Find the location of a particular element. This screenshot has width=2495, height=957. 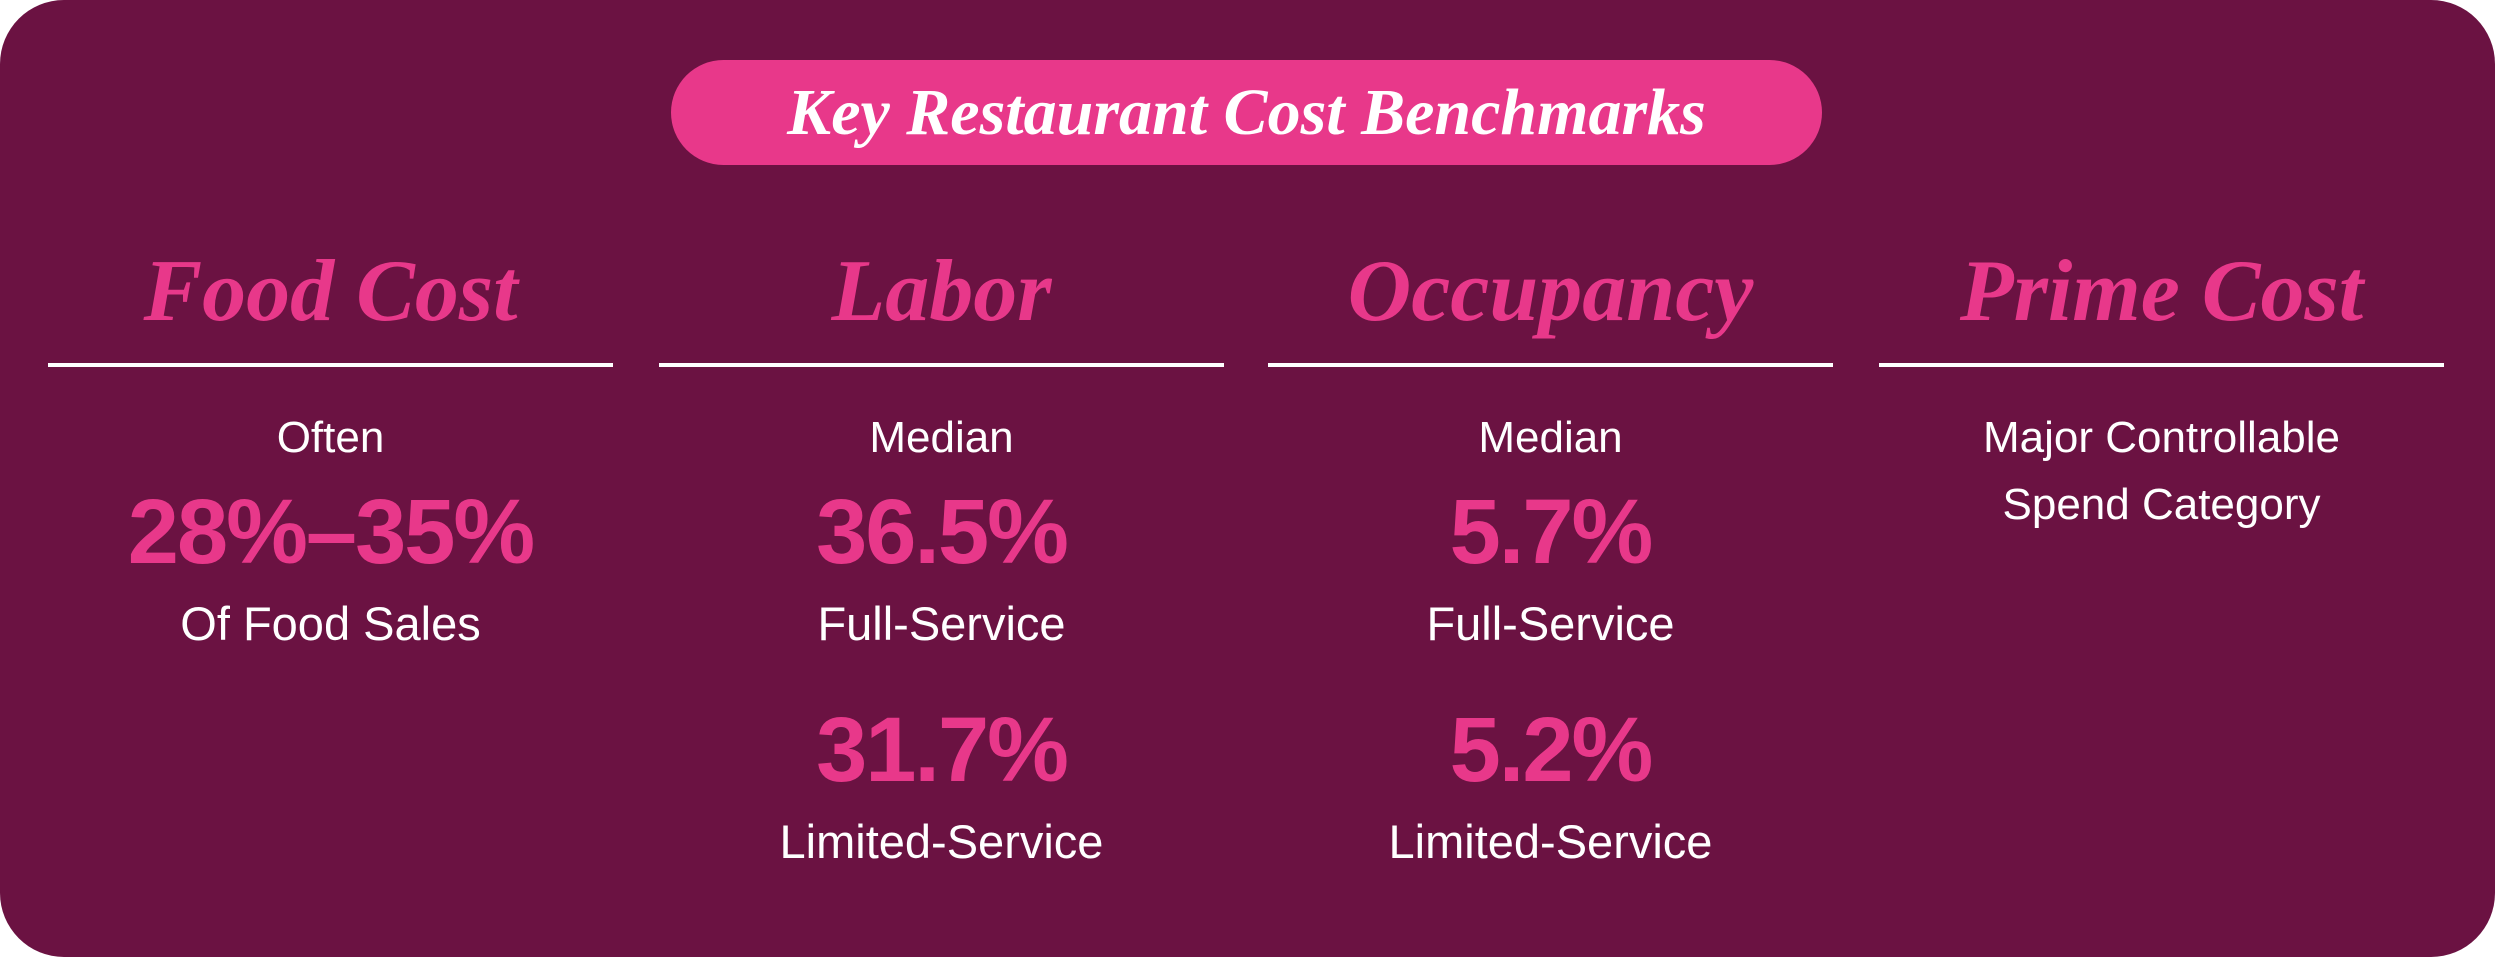

column: Food Cost Often 28%–35% Of Food Sales is located at coordinates (330, 450).